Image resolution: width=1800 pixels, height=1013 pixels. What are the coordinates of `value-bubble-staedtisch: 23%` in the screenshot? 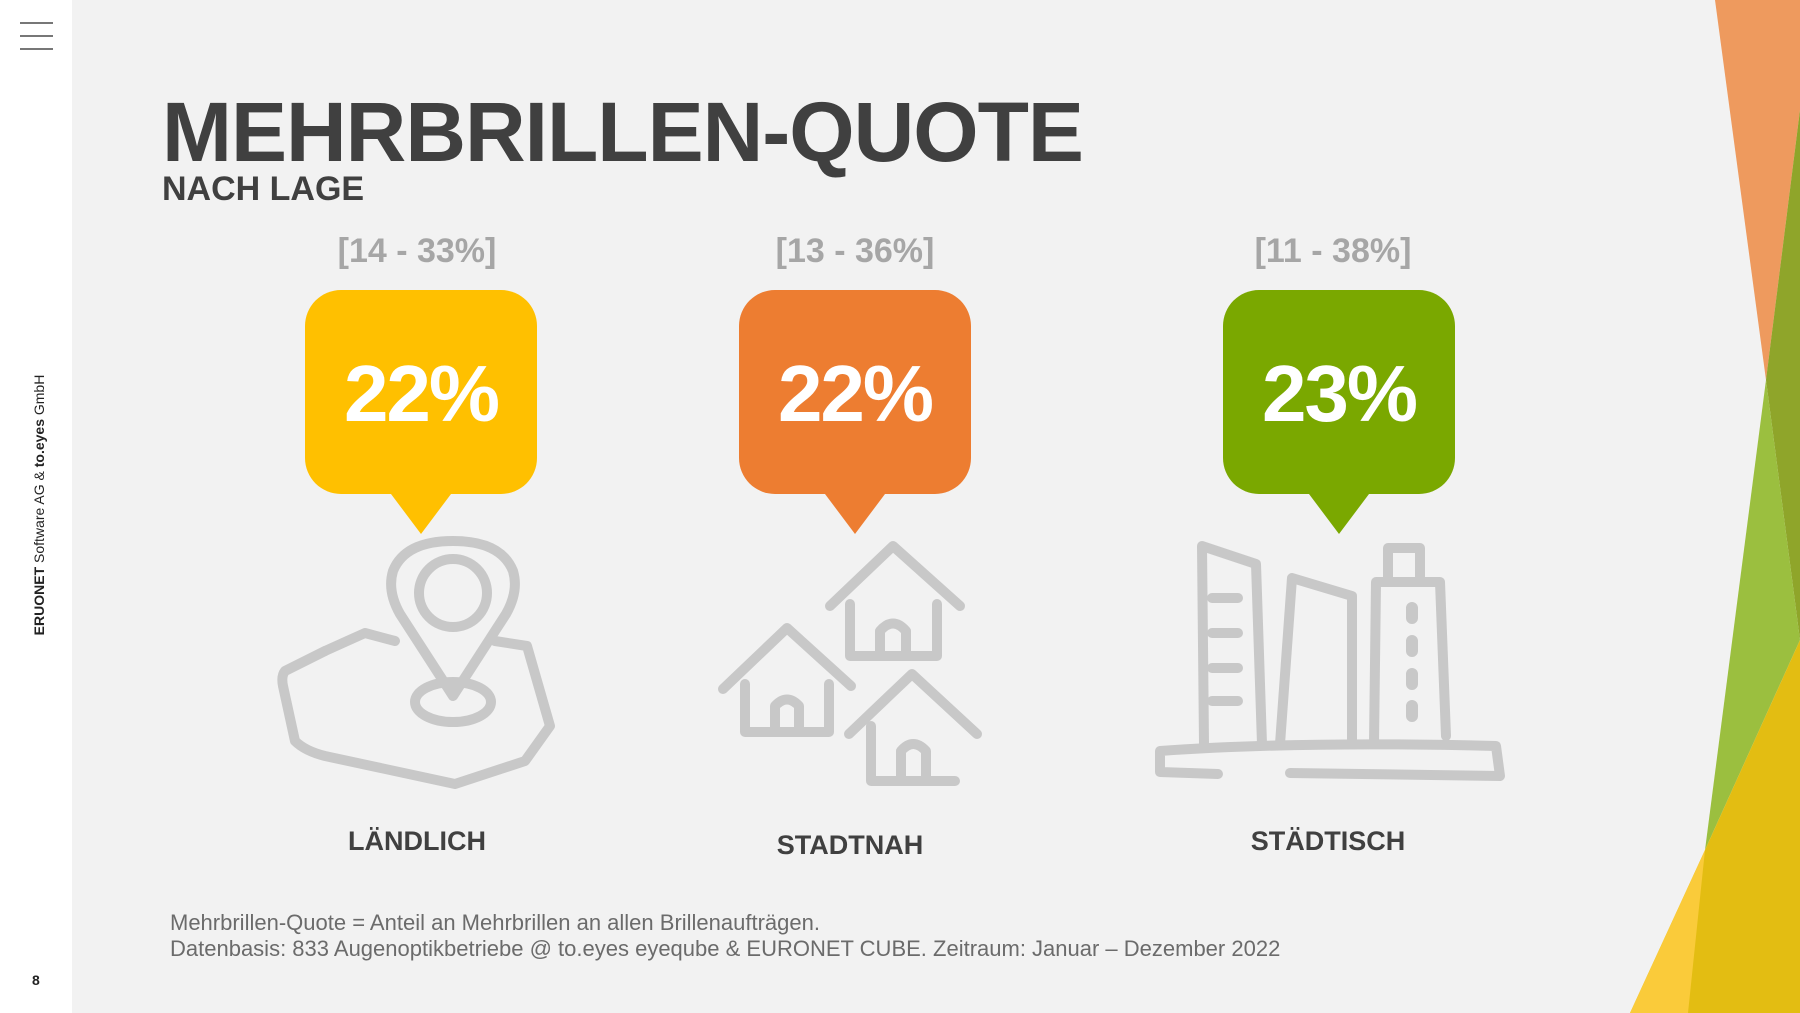 It's located at (1339, 412).